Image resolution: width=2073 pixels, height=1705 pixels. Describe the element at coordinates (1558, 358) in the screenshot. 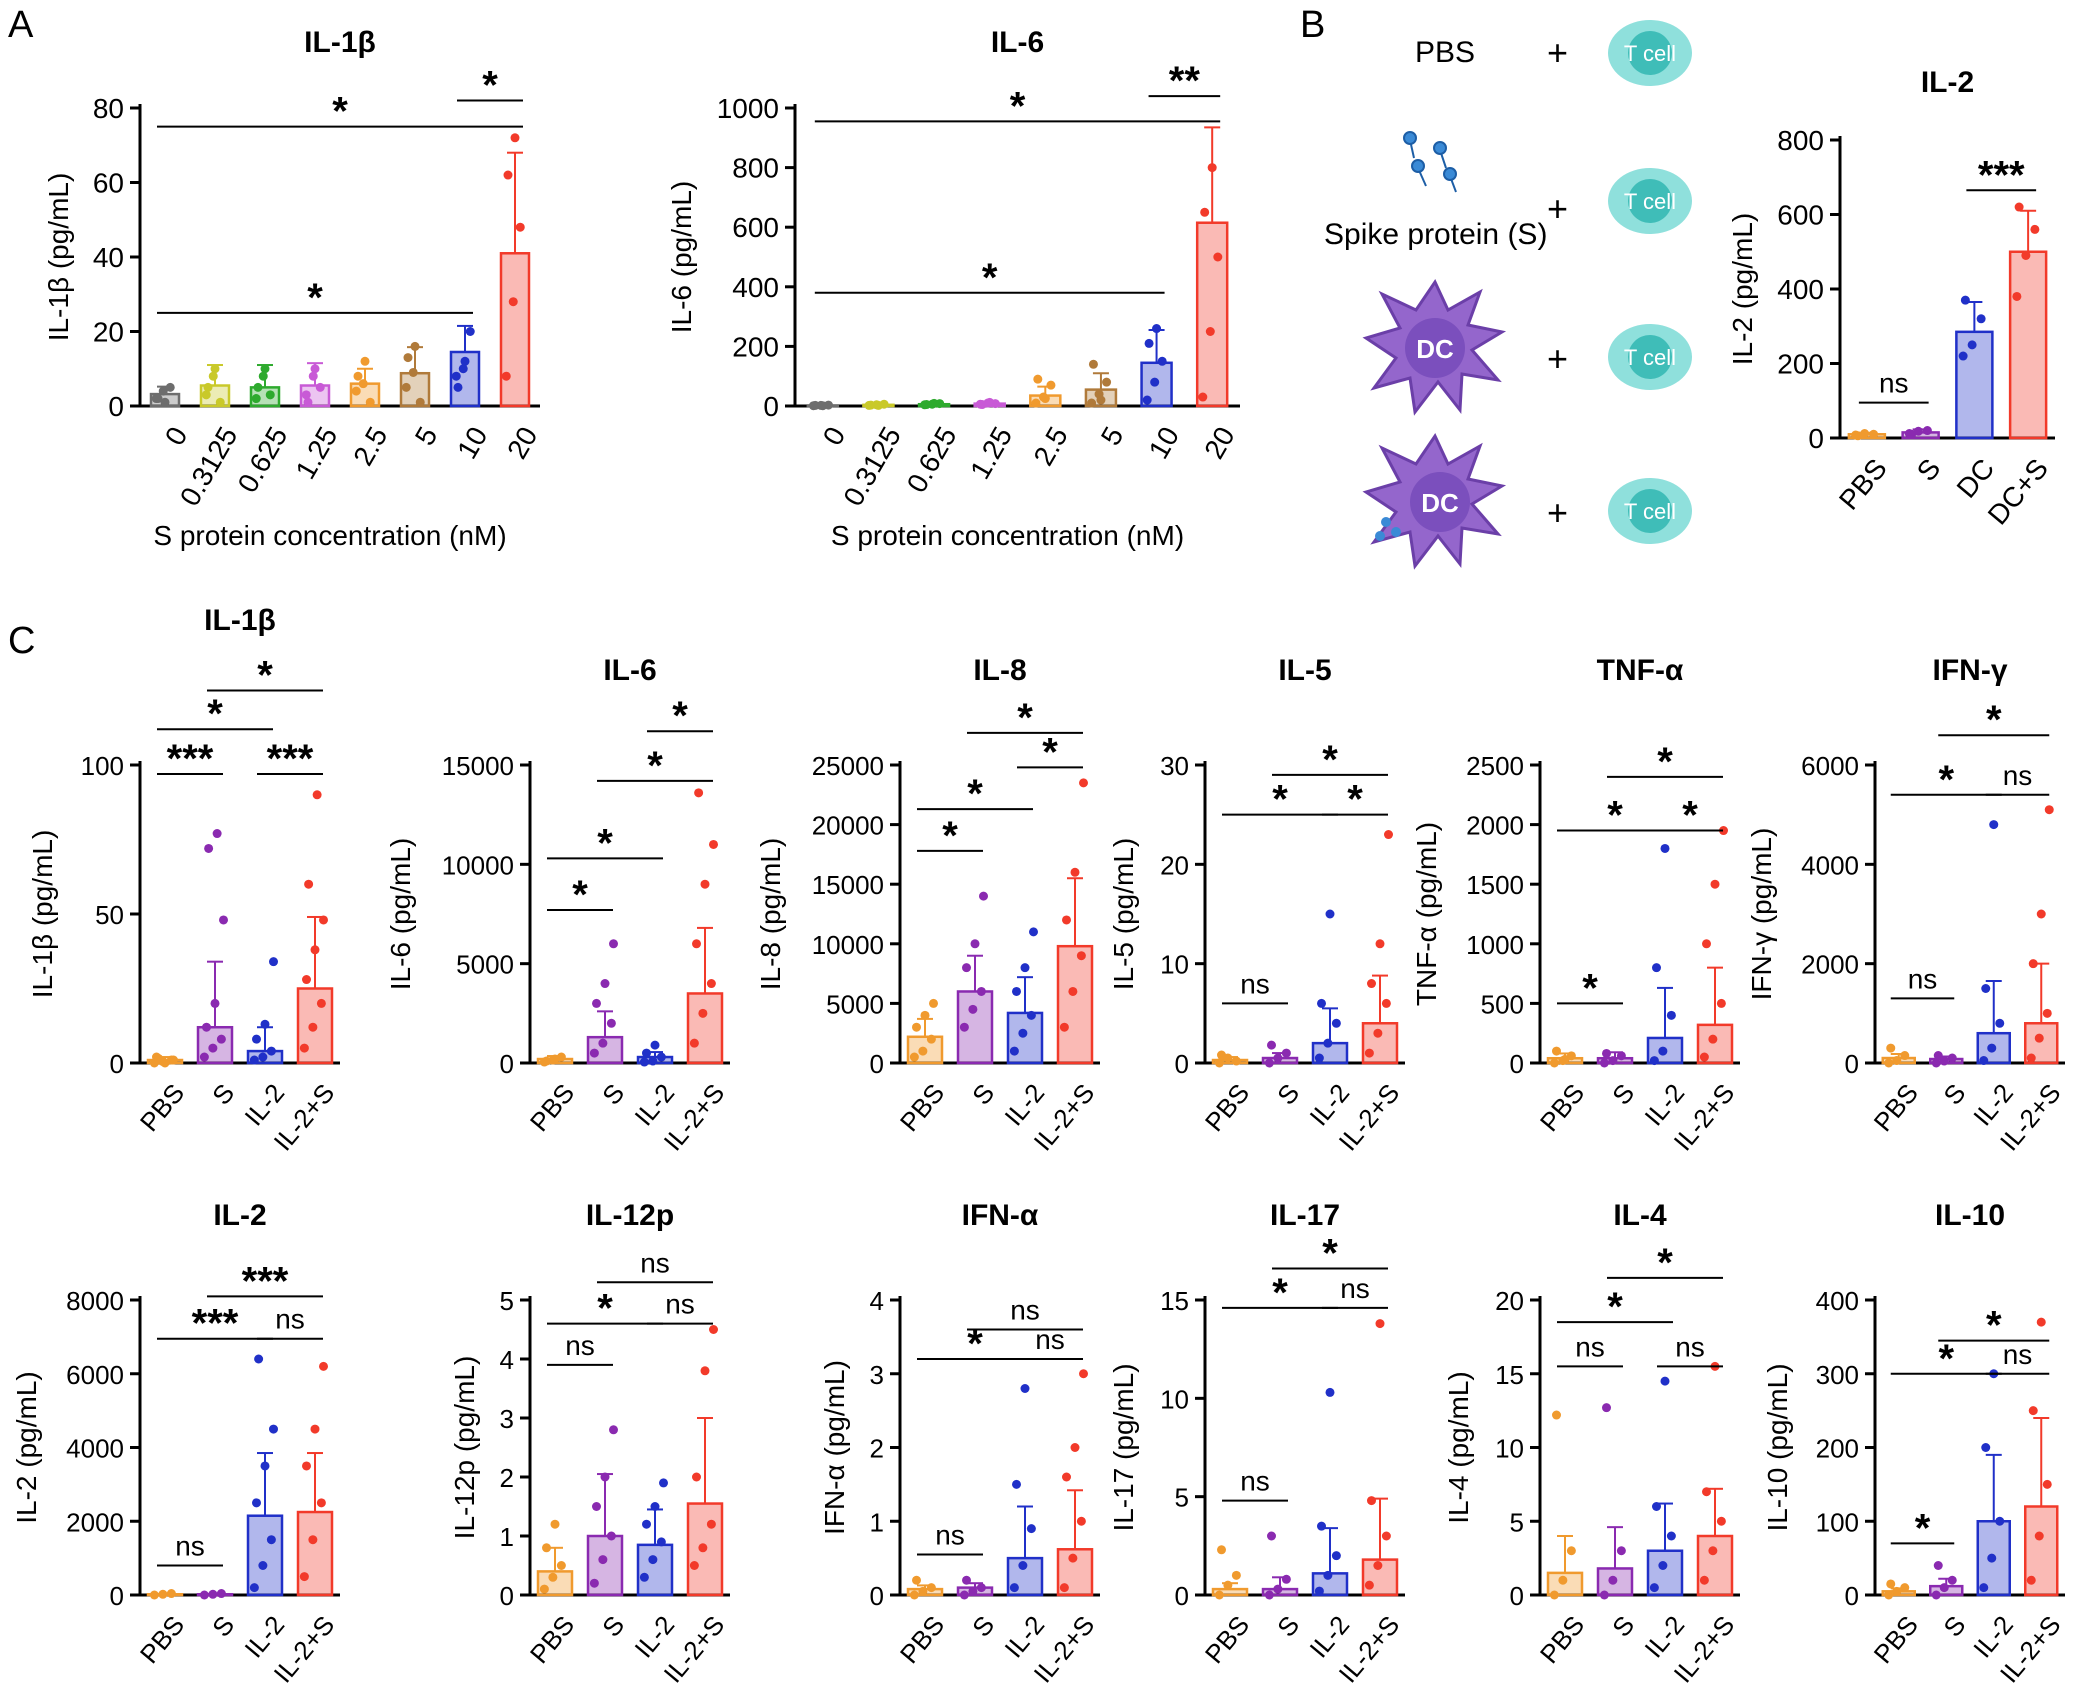

I see `plus-sign: +` at that location.